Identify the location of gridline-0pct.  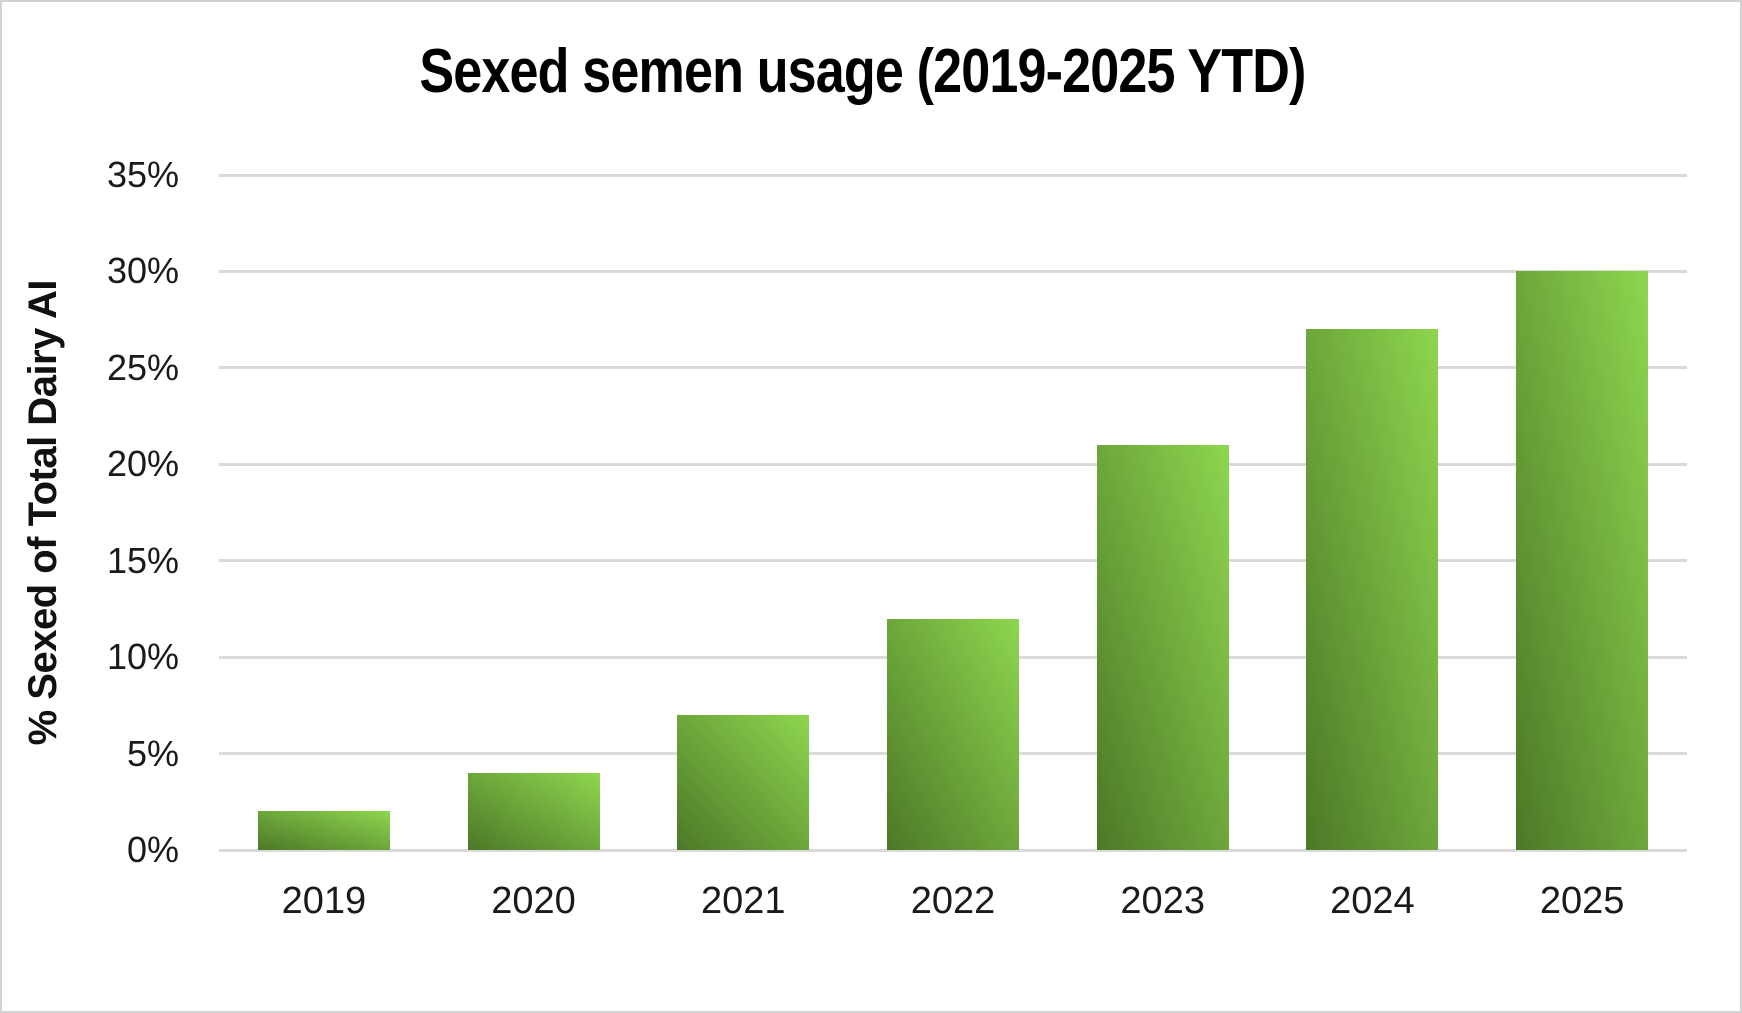
(953, 850).